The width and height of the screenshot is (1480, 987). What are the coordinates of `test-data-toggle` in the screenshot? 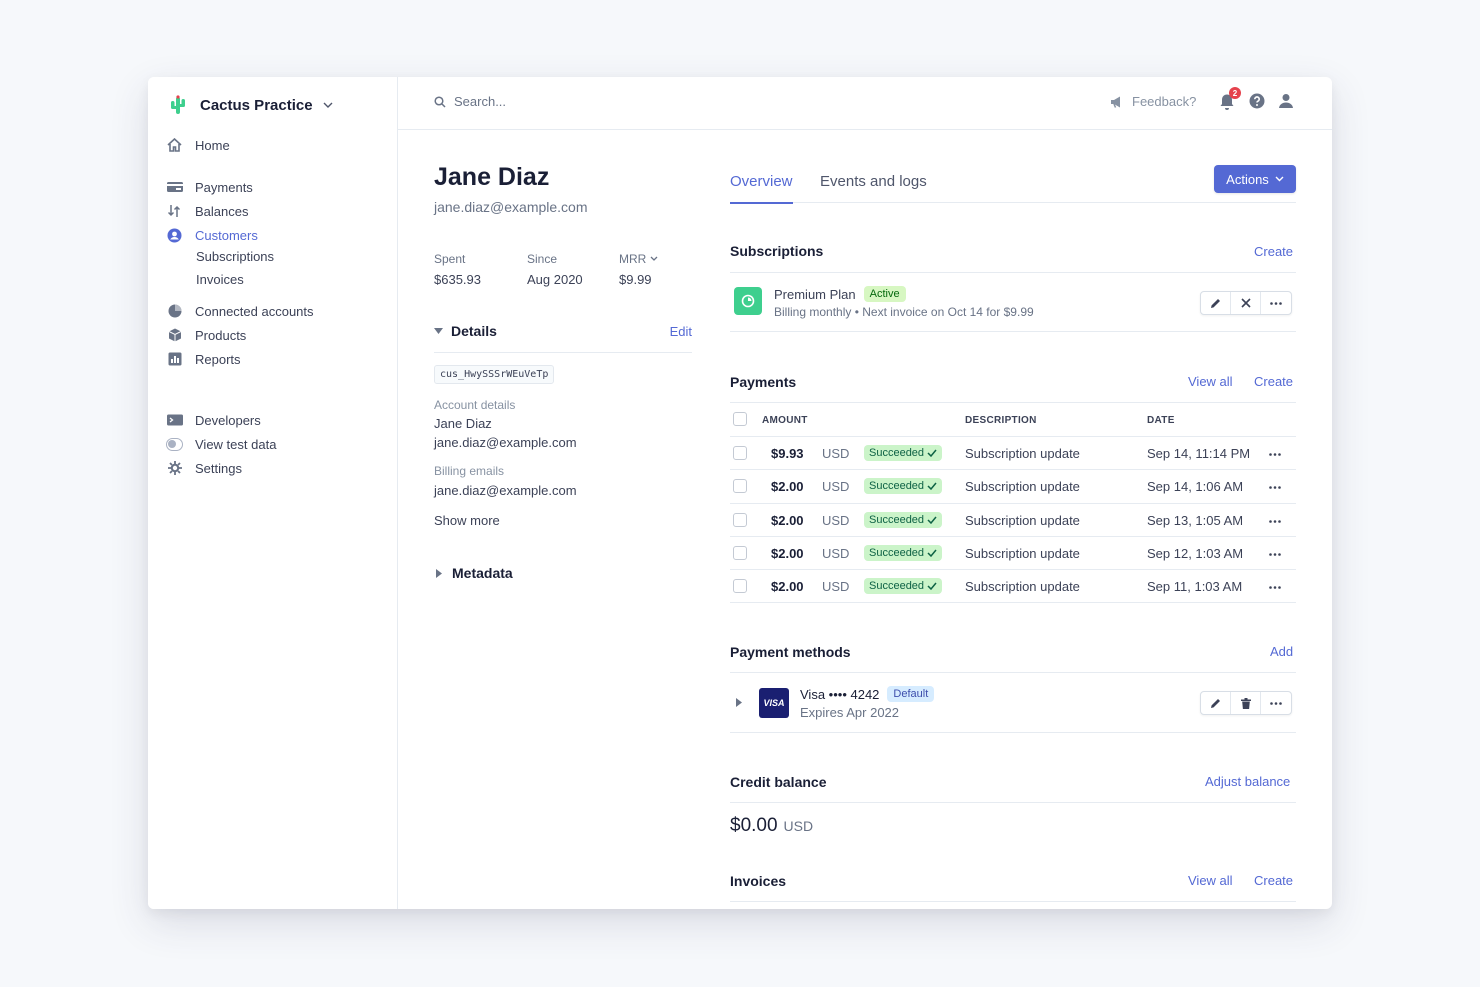 It's located at (174, 444).